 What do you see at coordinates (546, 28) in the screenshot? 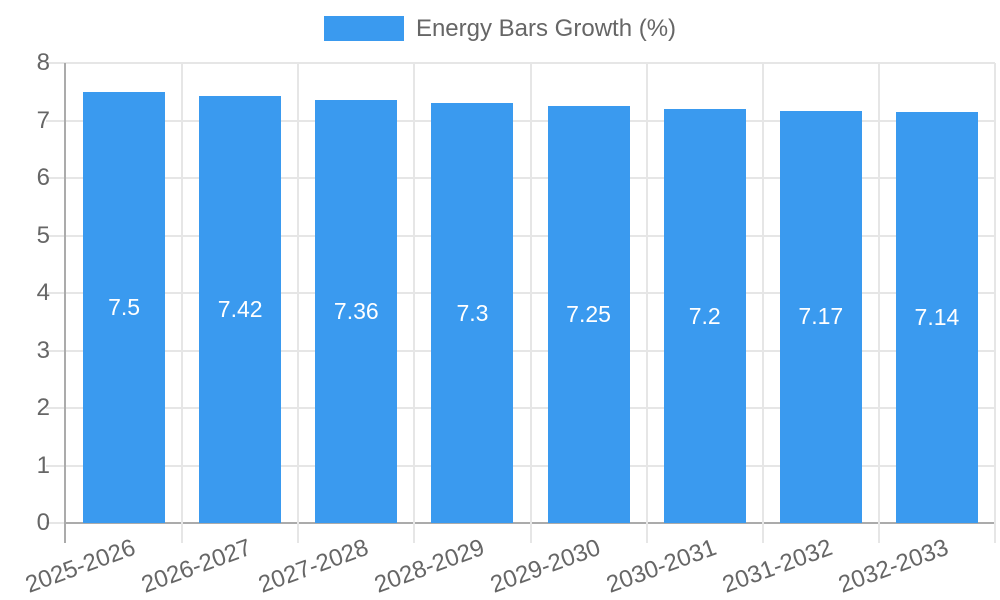
I see `legend-label: Energy Bars Growth (%)` at bounding box center [546, 28].